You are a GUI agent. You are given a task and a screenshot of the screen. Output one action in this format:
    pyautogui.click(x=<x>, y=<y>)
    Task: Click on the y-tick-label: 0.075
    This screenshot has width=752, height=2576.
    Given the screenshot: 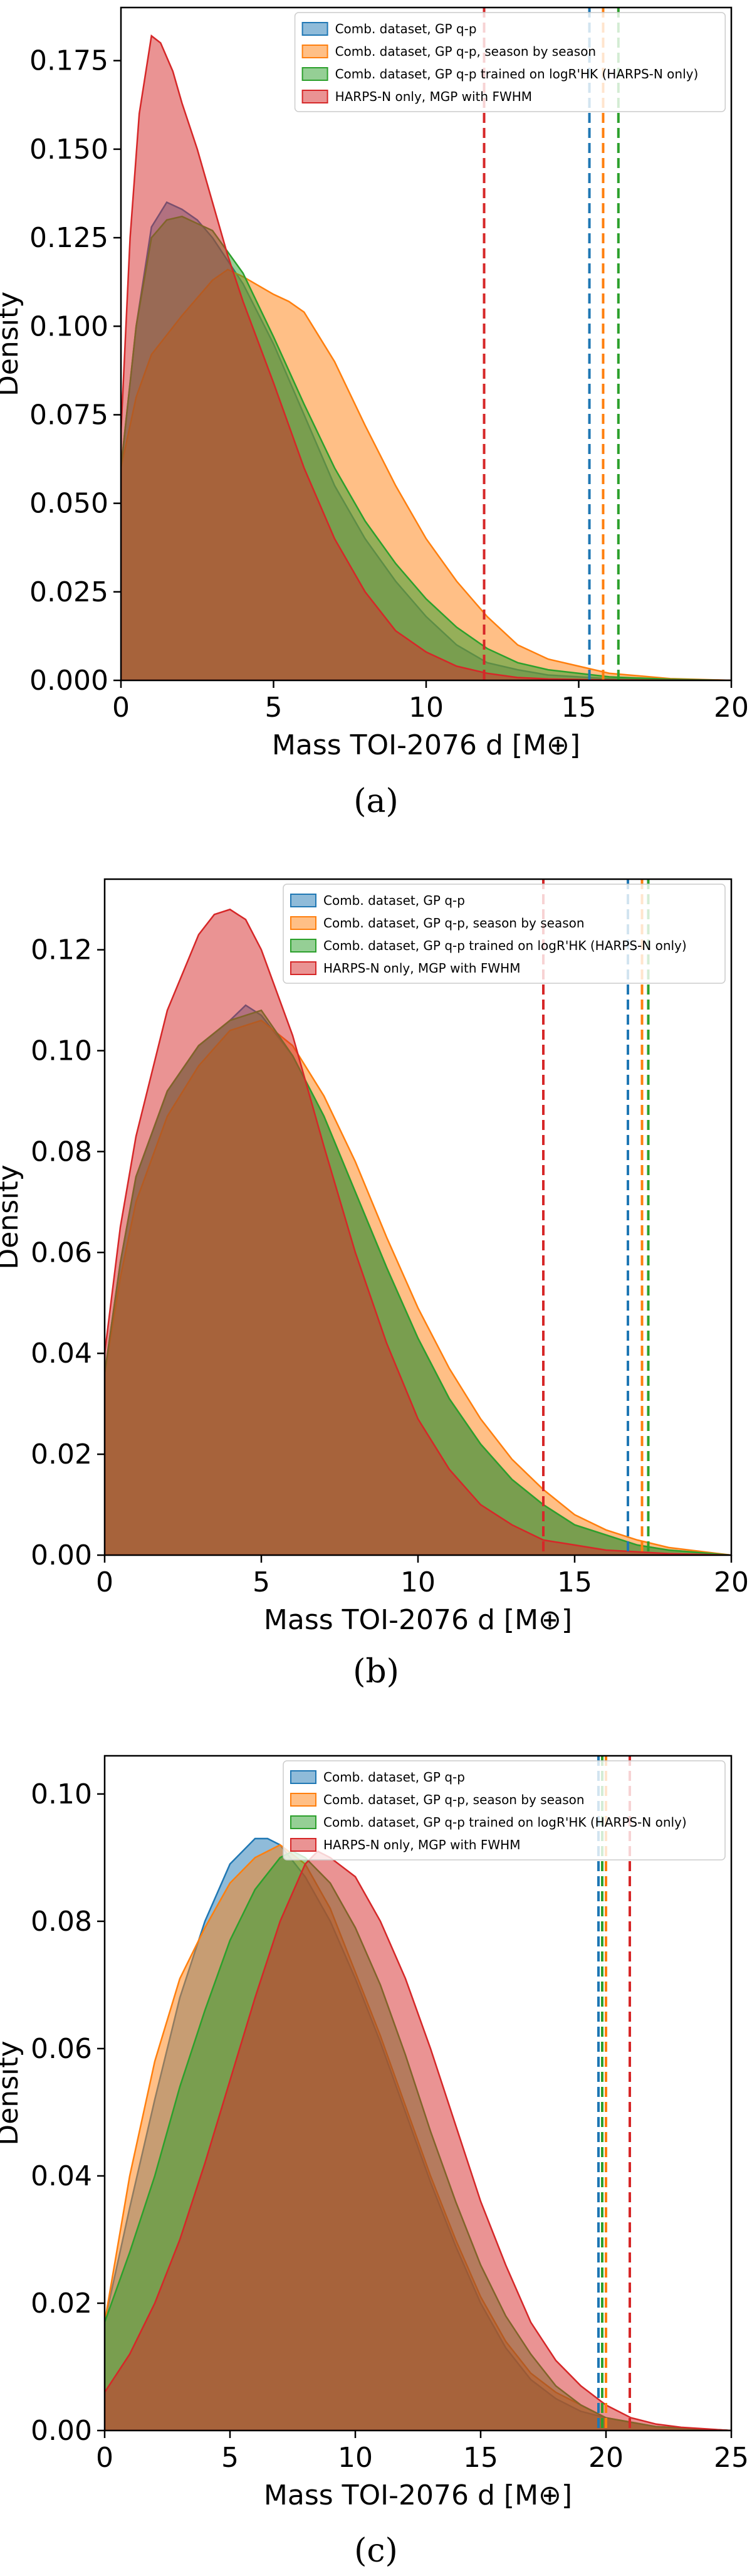 What is the action you would take?
    pyautogui.click(x=68, y=415)
    